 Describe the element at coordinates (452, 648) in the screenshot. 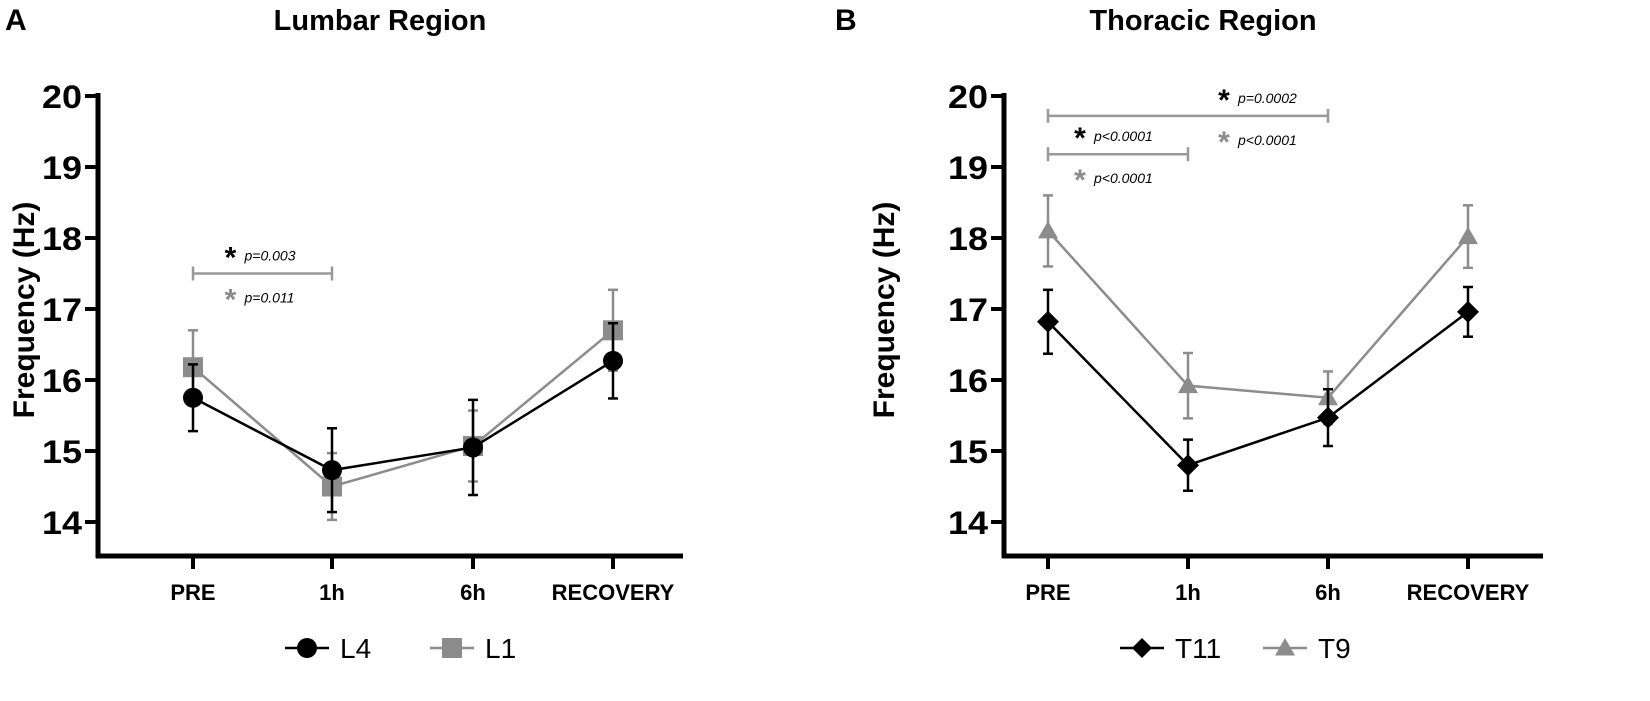

I see `marker-square` at that location.